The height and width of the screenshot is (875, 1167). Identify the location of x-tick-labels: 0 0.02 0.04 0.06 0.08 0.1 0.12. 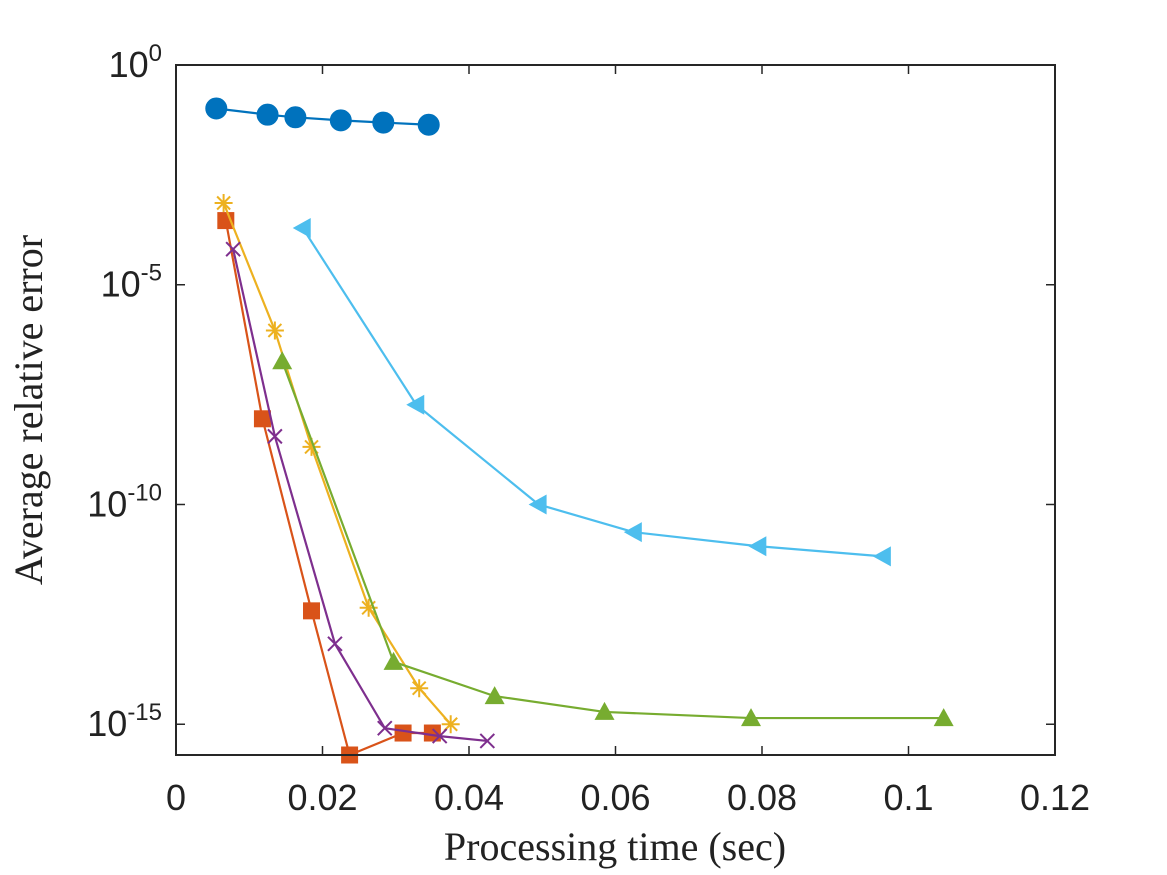
(628, 797).